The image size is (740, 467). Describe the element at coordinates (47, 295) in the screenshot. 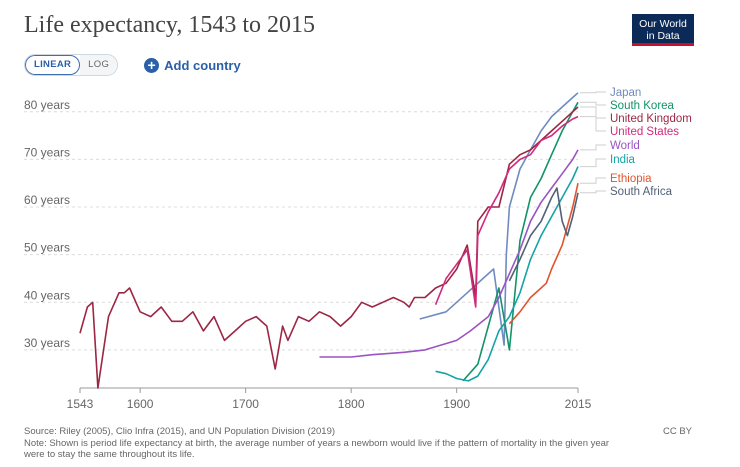

I see `y-tick-label: 40 years` at that location.